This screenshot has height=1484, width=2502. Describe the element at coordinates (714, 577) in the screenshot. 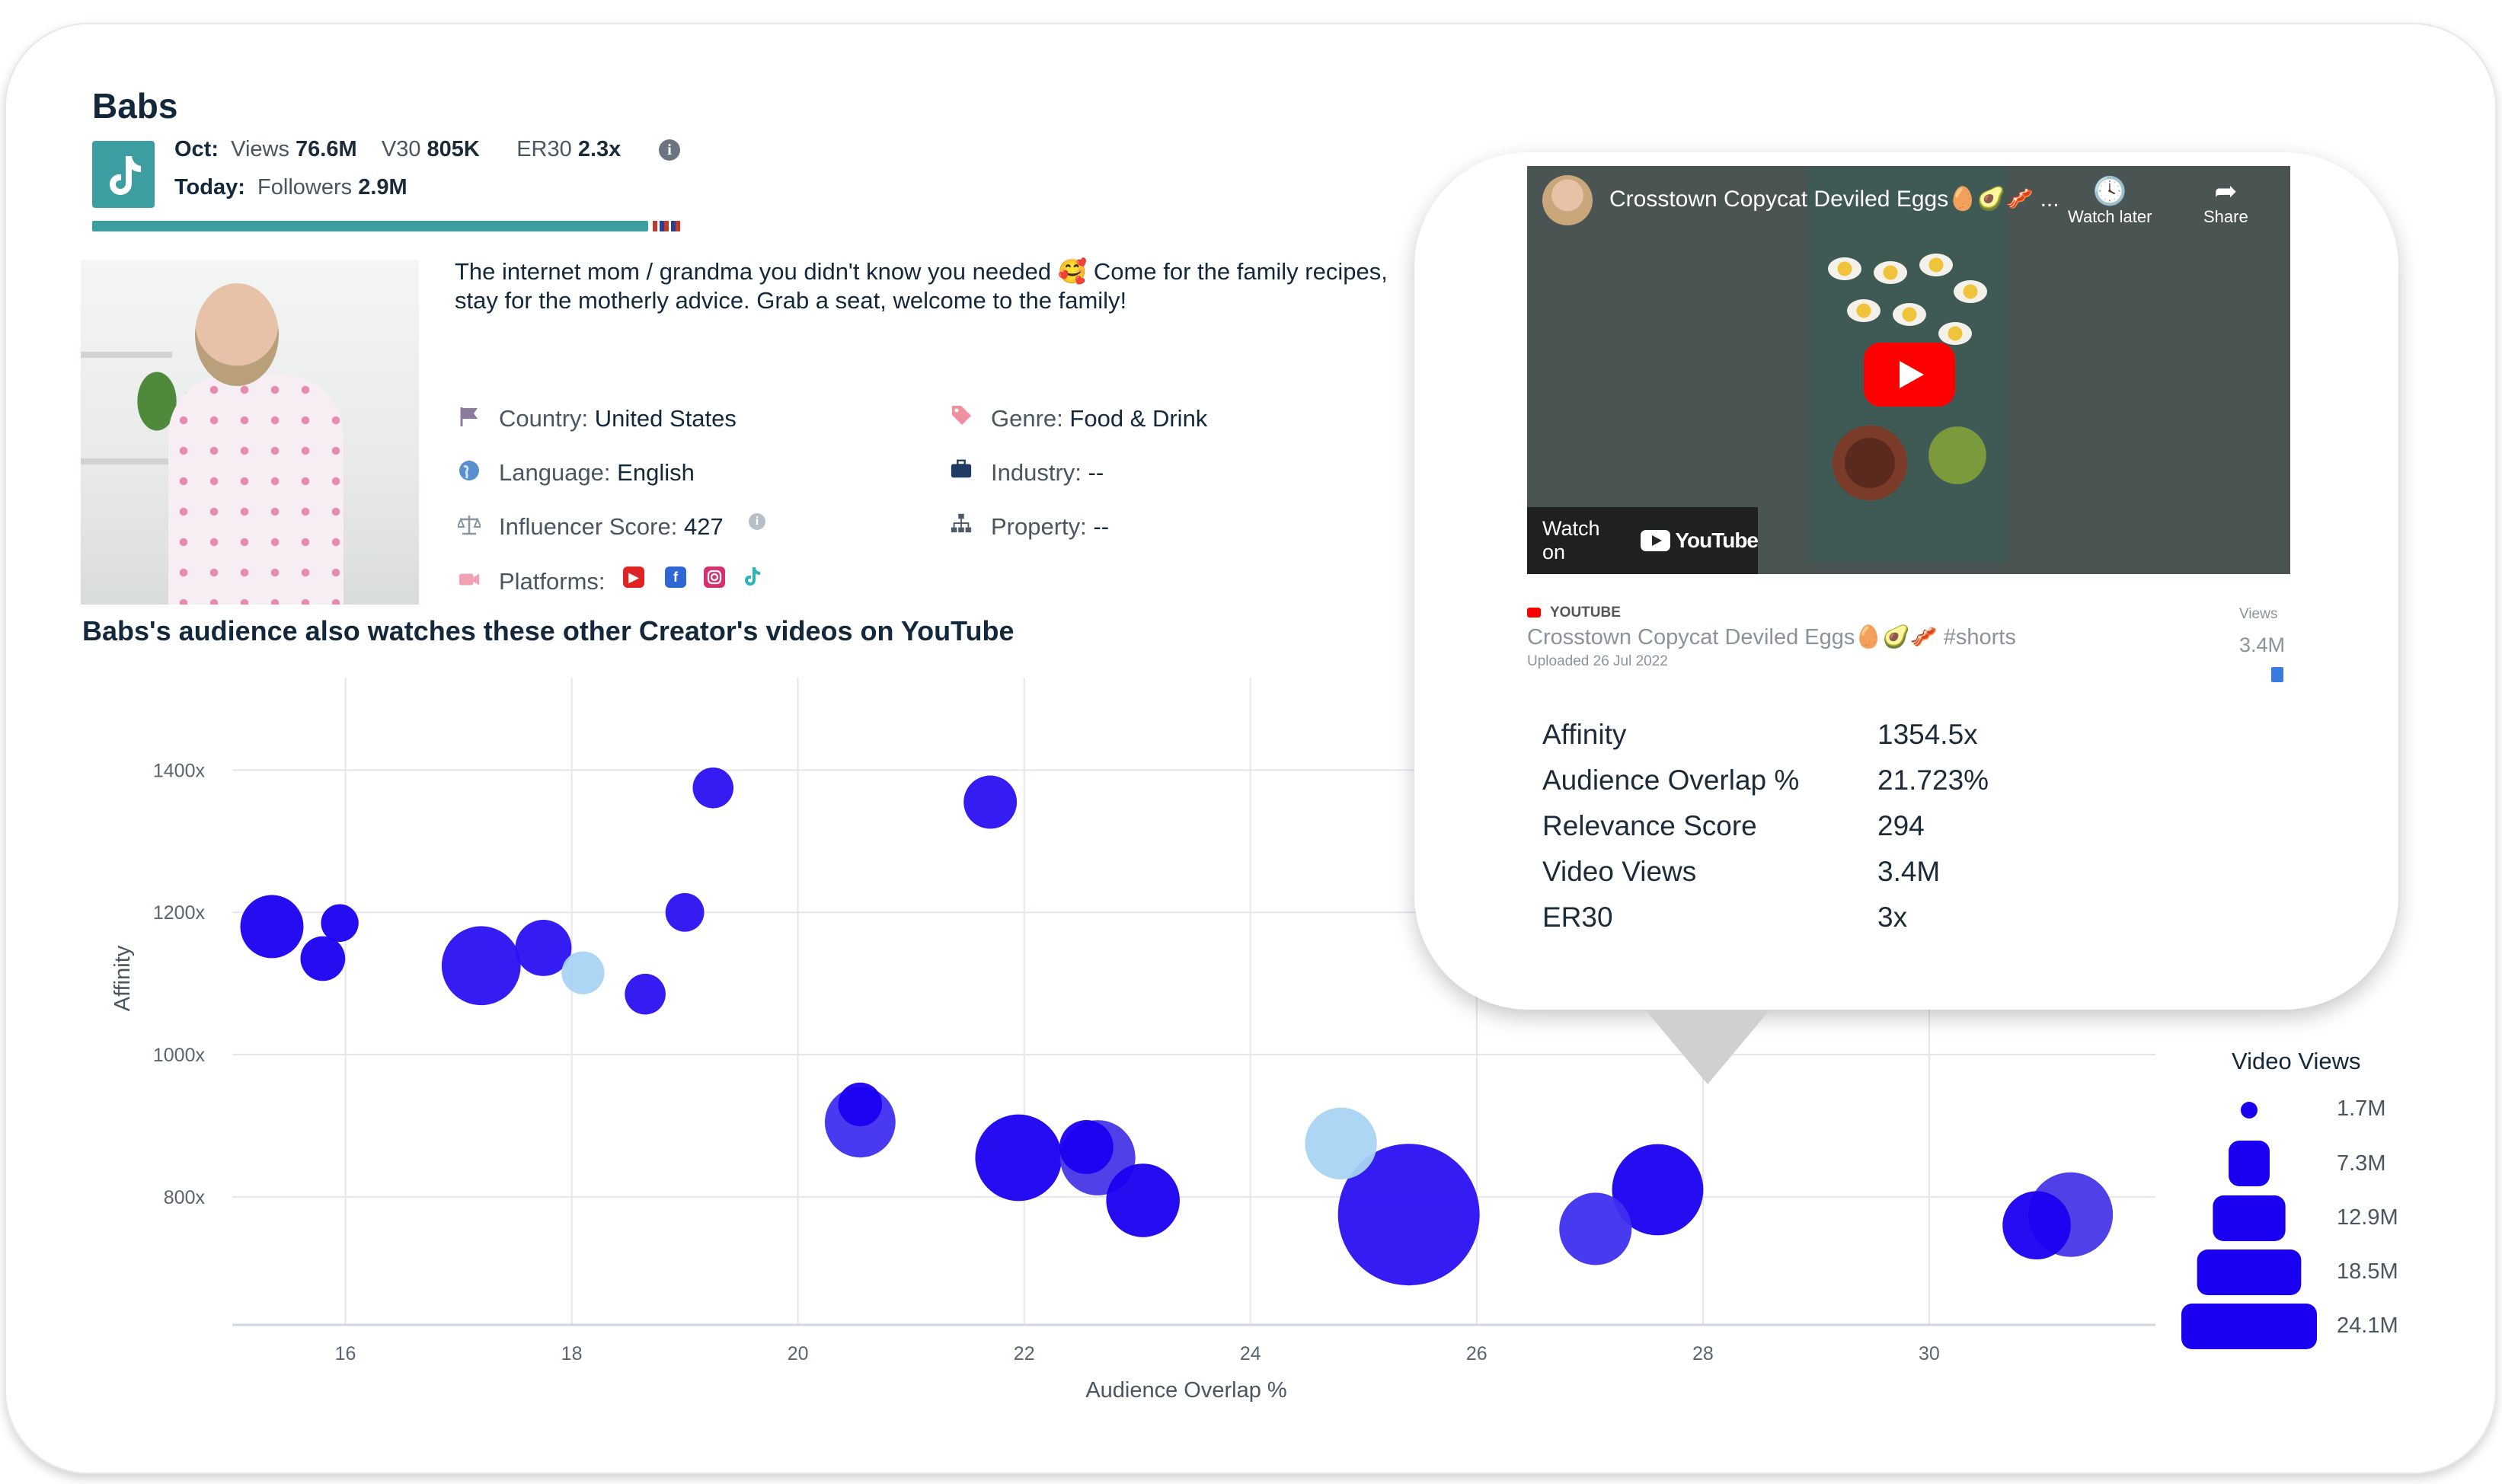

I see `instagram-icon` at that location.